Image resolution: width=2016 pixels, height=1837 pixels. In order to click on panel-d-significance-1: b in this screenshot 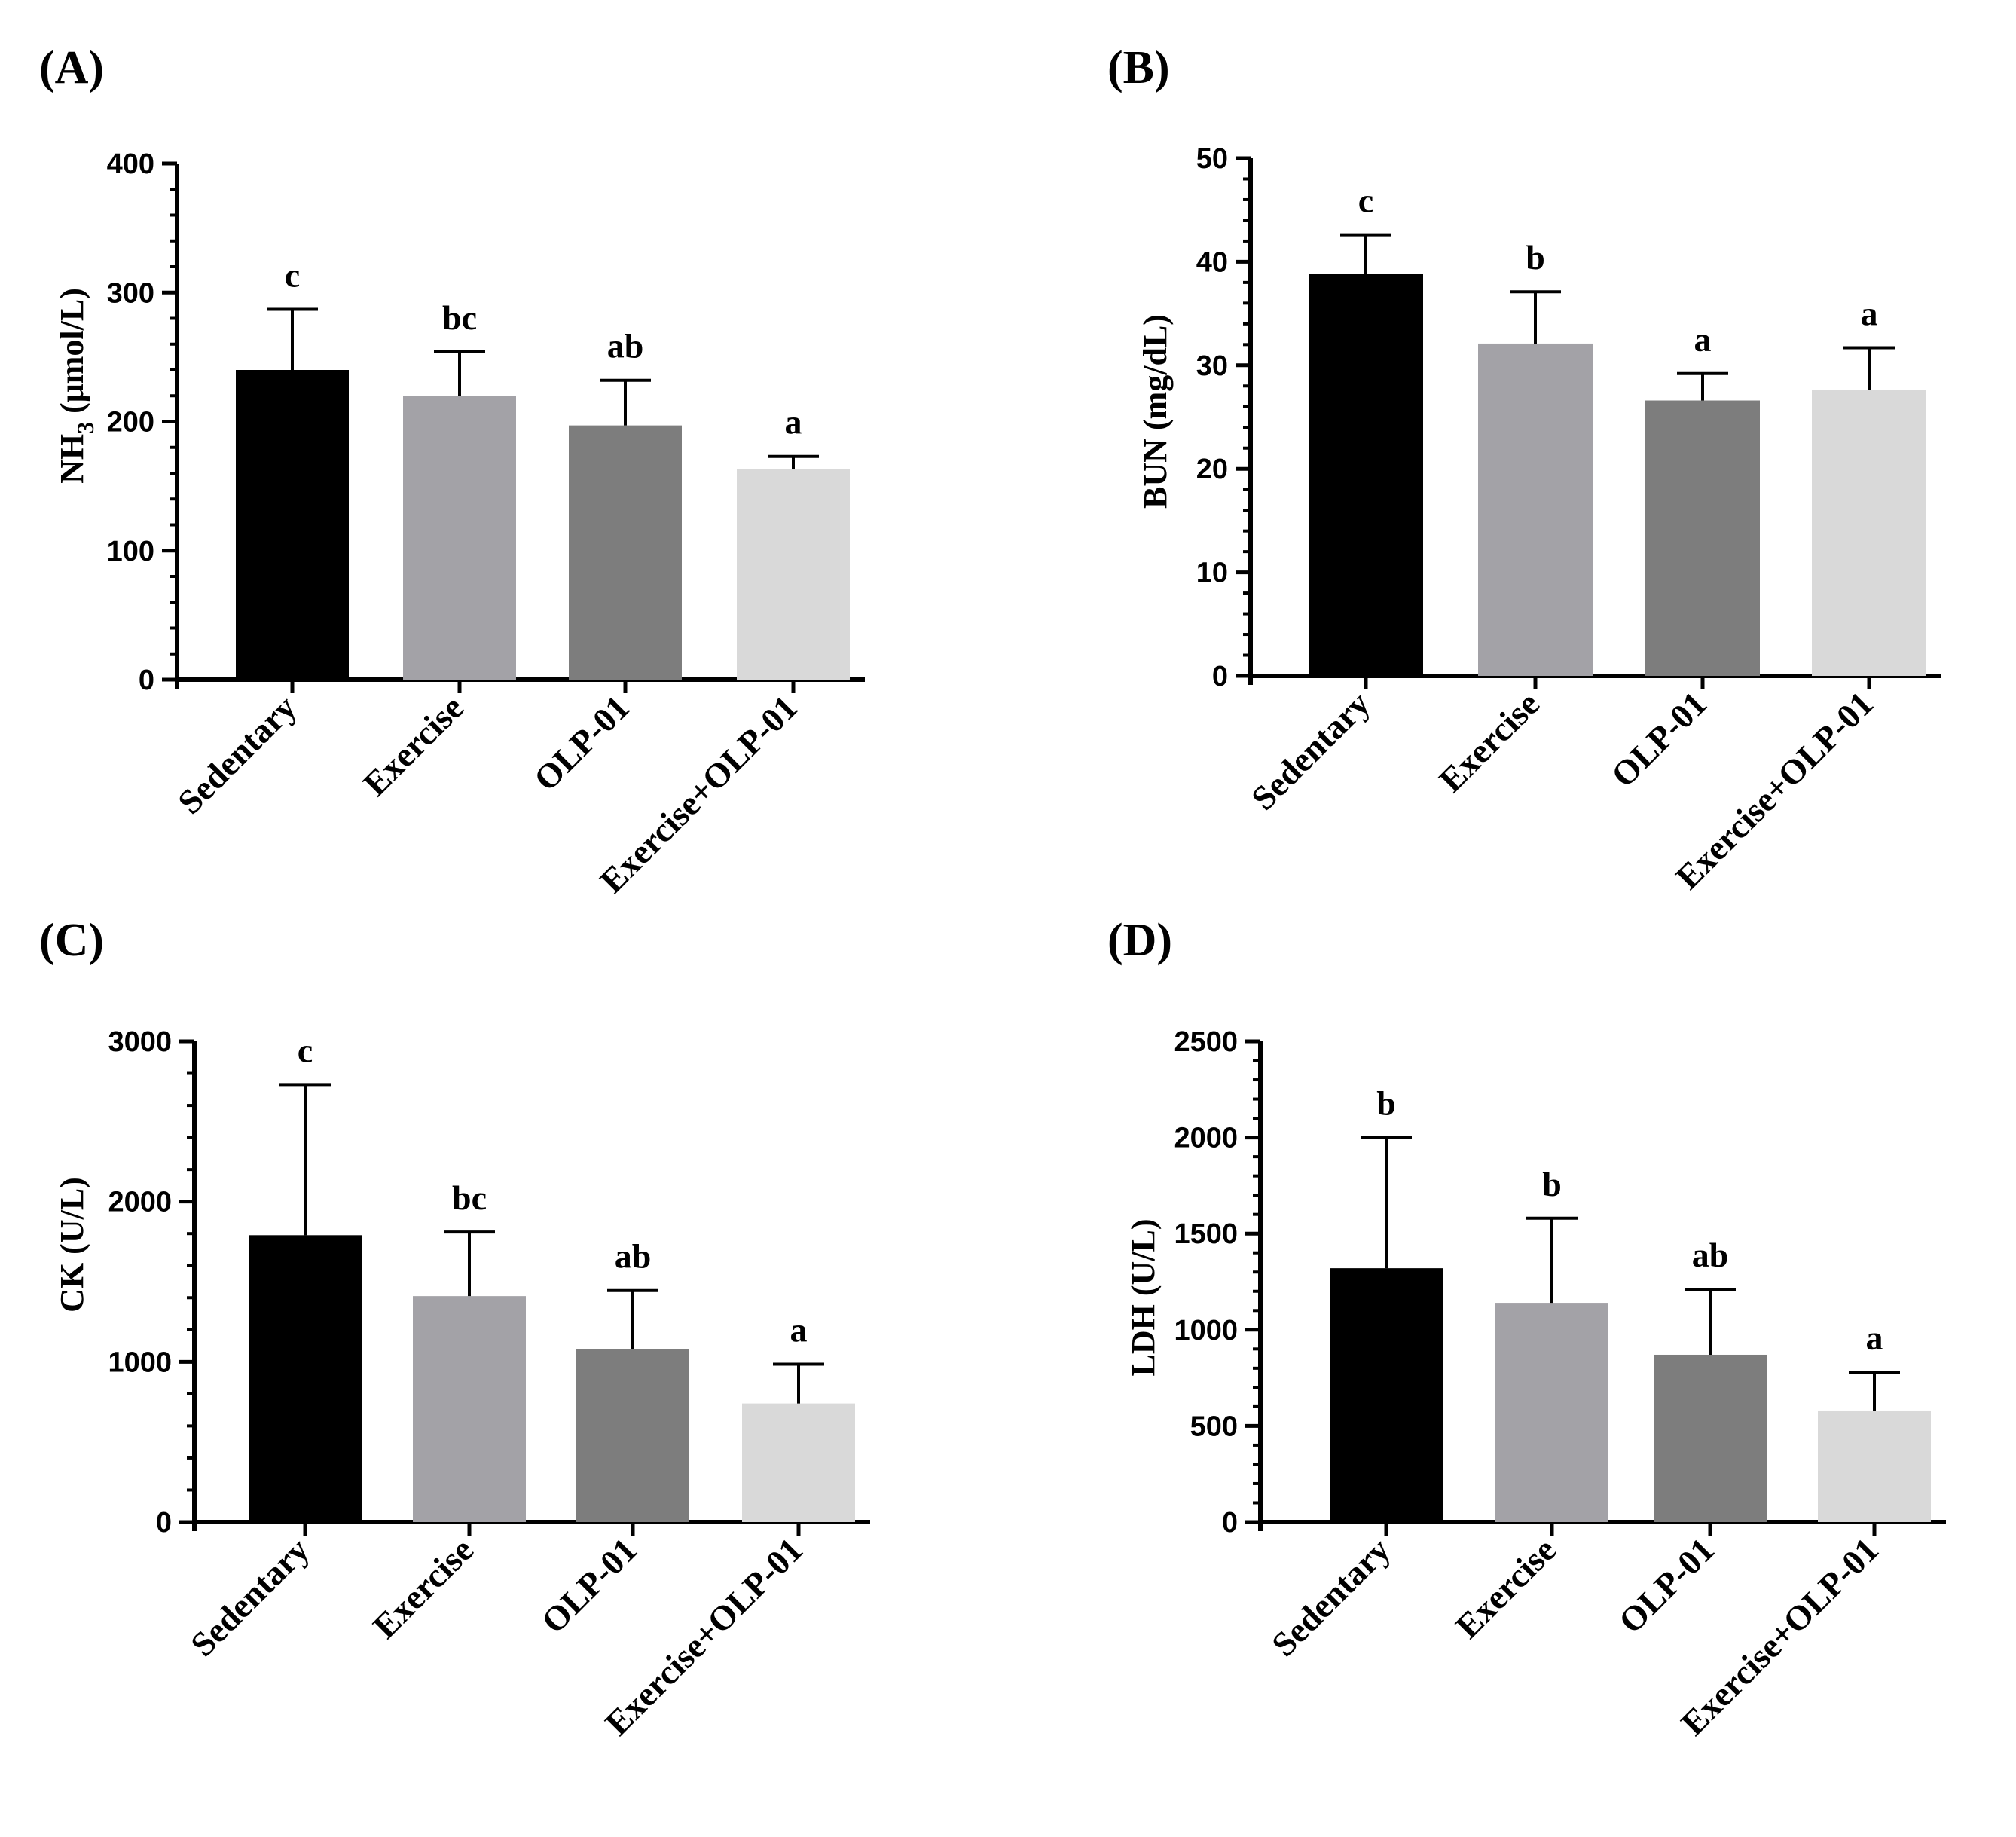, I will do `click(1552, 1184)`.